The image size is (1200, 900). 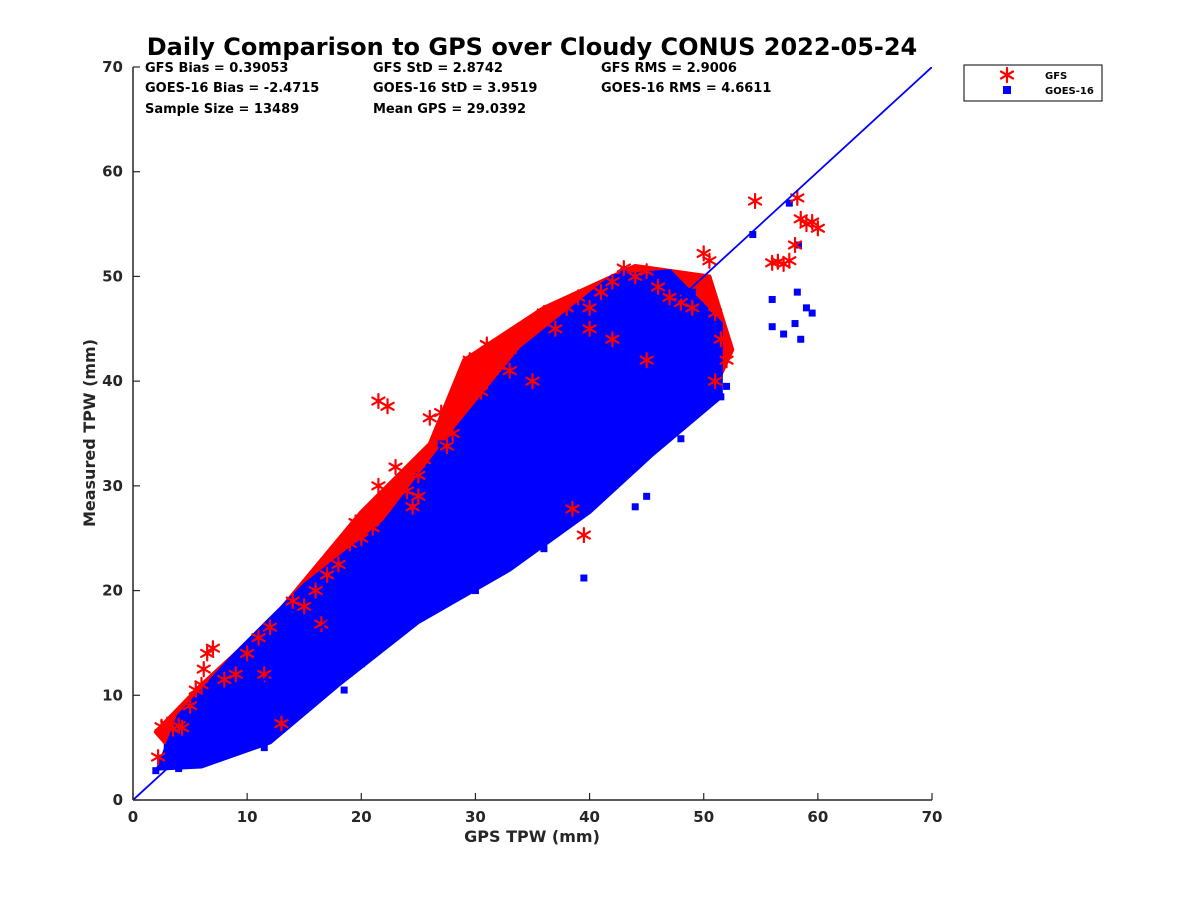 I want to click on legend-goes16-marker, so click(x=1007, y=90).